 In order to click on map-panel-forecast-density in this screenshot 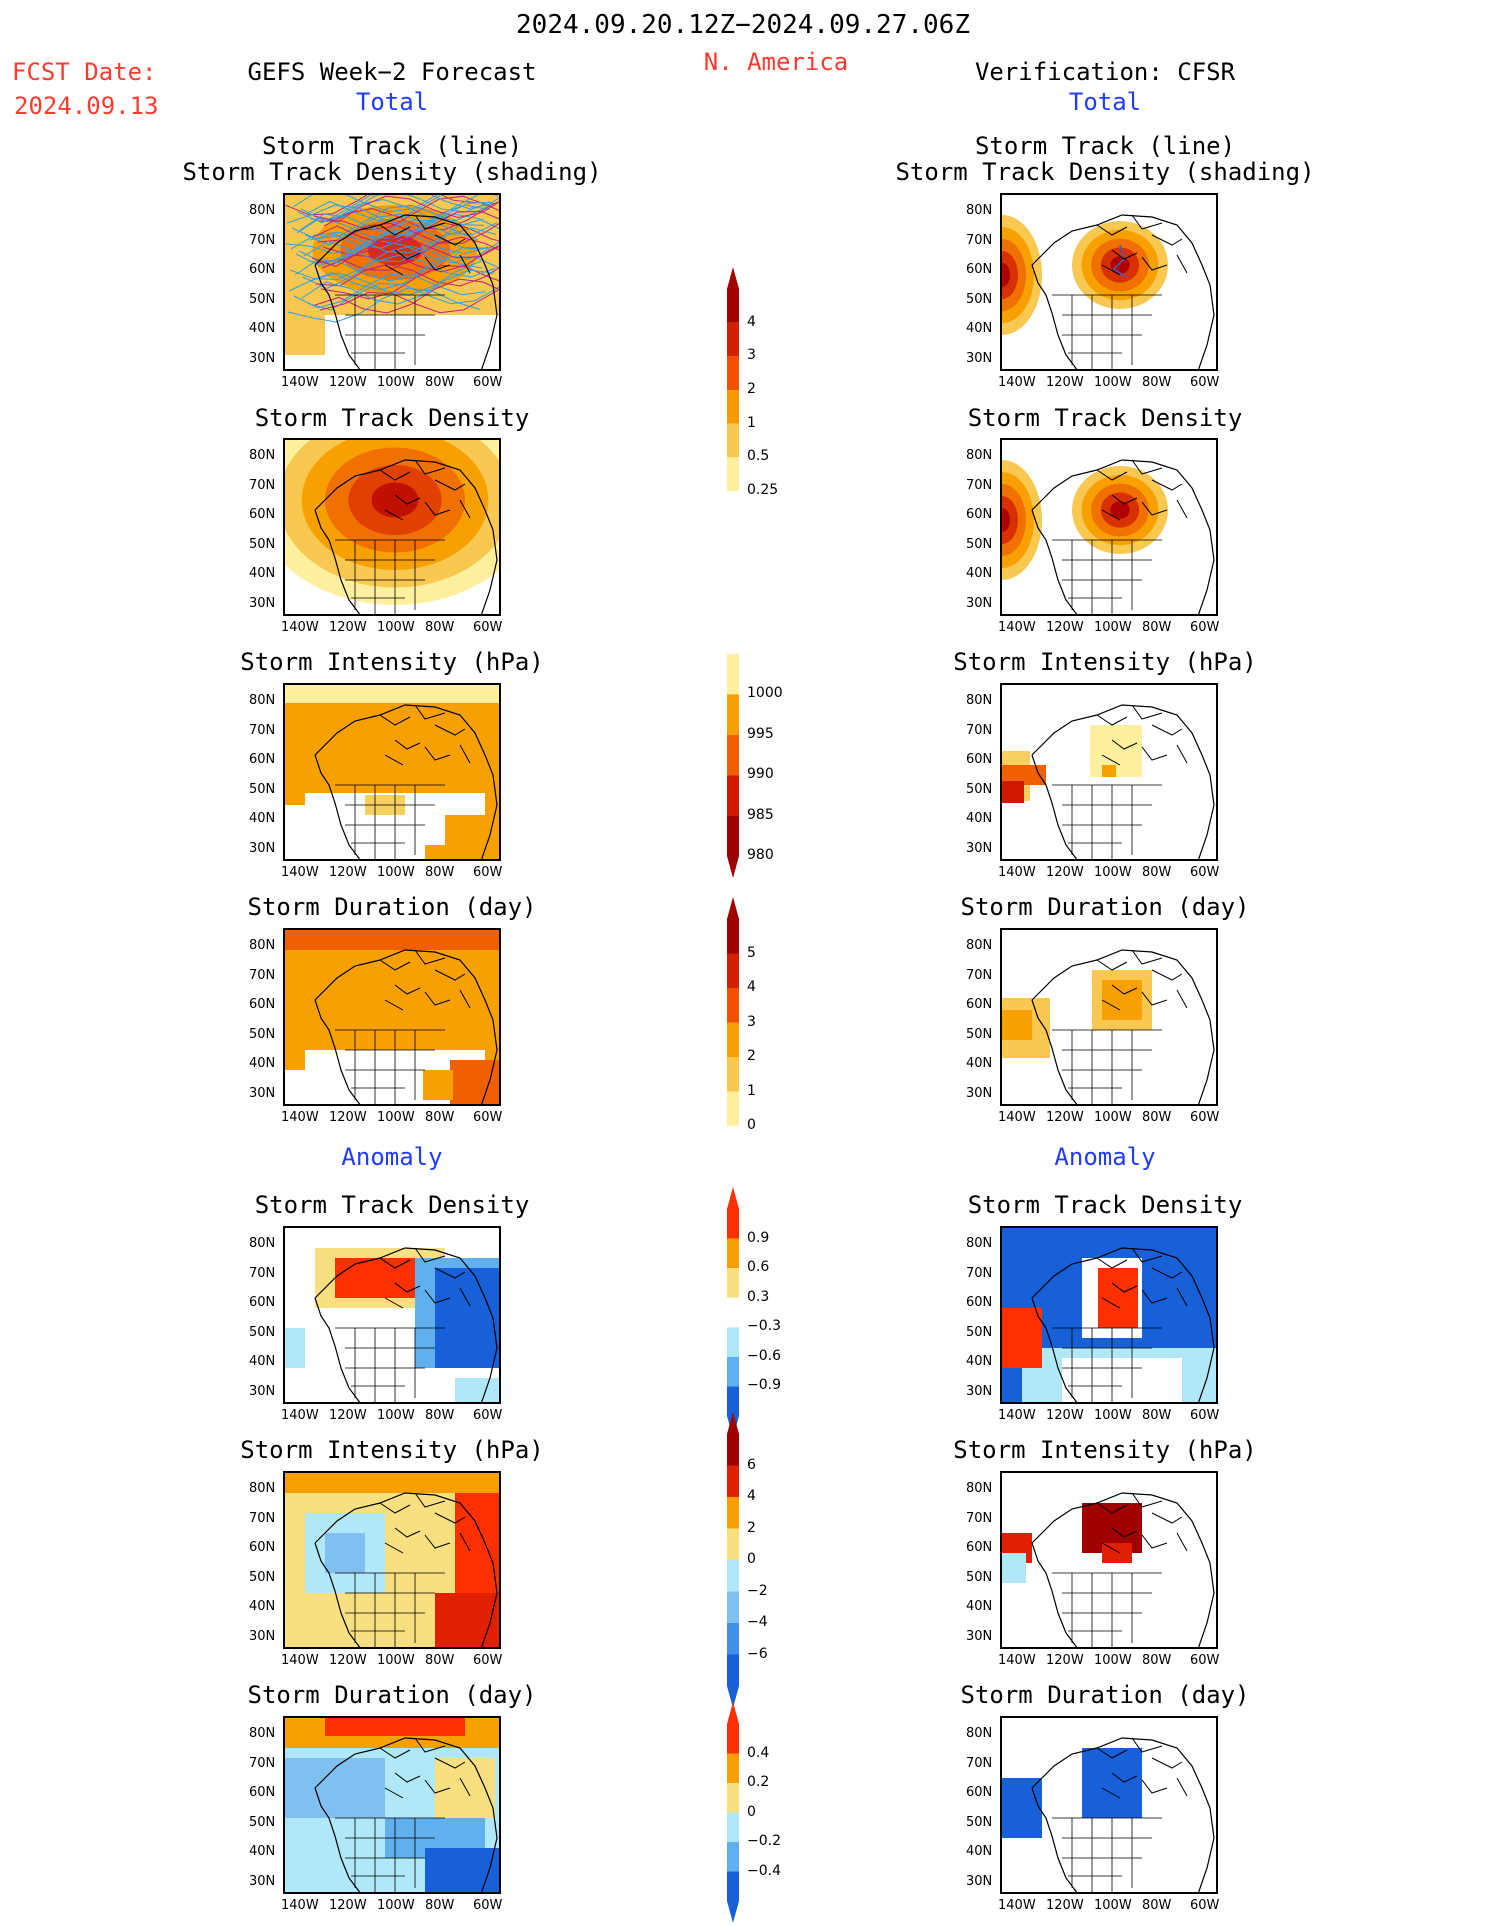, I will do `click(392, 527)`.